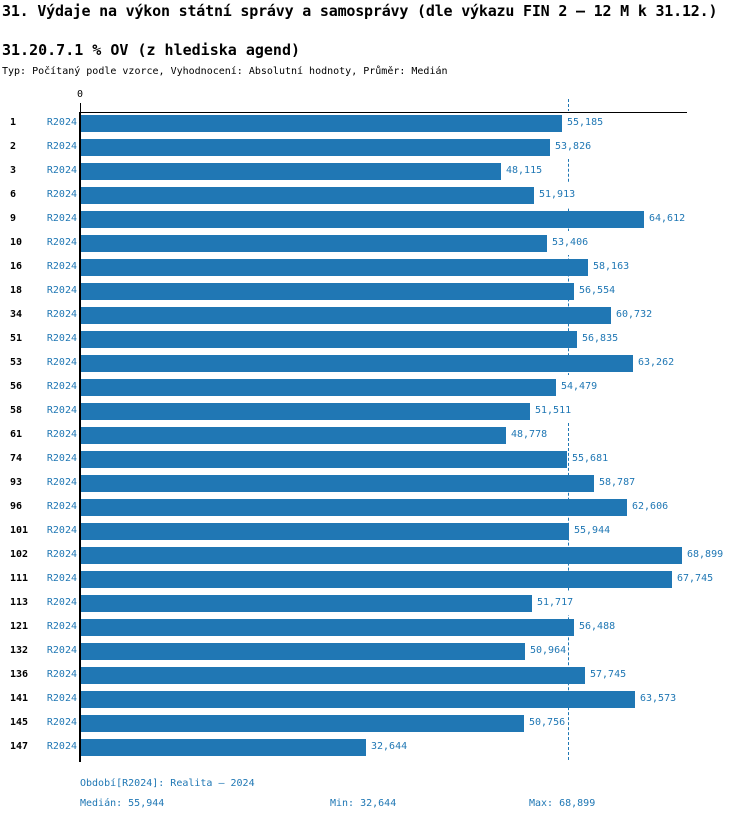 This screenshot has height=822, width=750. Describe the element at coordinates (80, 109) in the screenshot. I see `x-axis-zero-tick` at that location.